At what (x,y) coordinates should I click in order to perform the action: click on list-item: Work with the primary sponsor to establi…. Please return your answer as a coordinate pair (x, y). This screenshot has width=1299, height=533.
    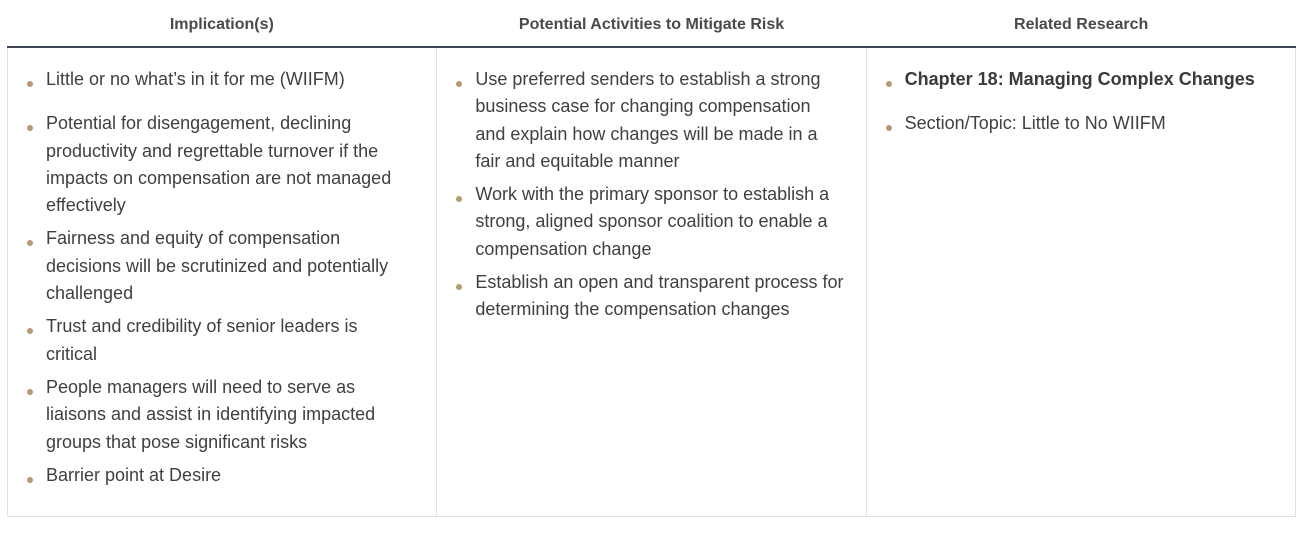
    Looking at the image, I should click on (650, 222).